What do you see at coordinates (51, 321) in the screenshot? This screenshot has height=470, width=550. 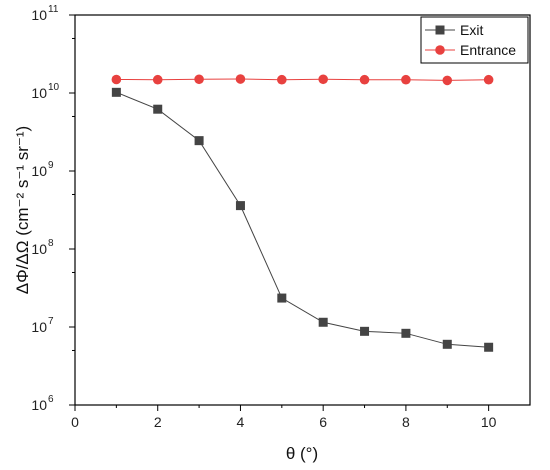 I see `y-tick-exp-7: 7` at bounding box center [51, 321].